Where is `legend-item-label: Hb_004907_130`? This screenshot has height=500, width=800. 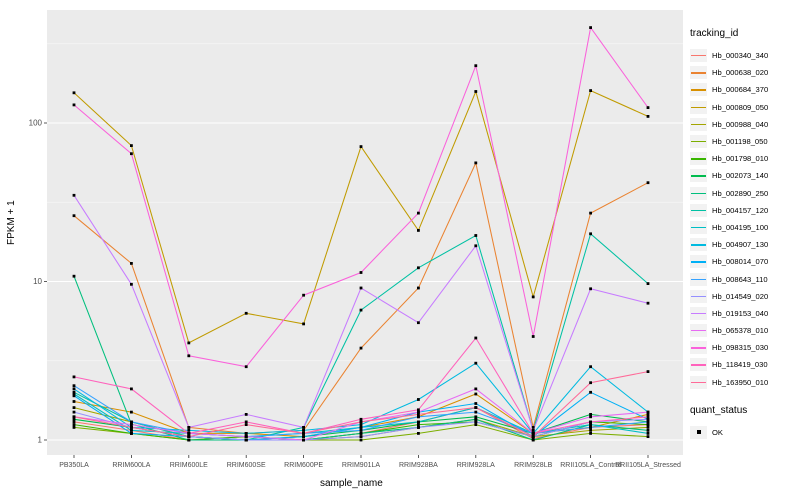 legend-item-label: Hb_004907_130 is located at coordinates (740, 245).